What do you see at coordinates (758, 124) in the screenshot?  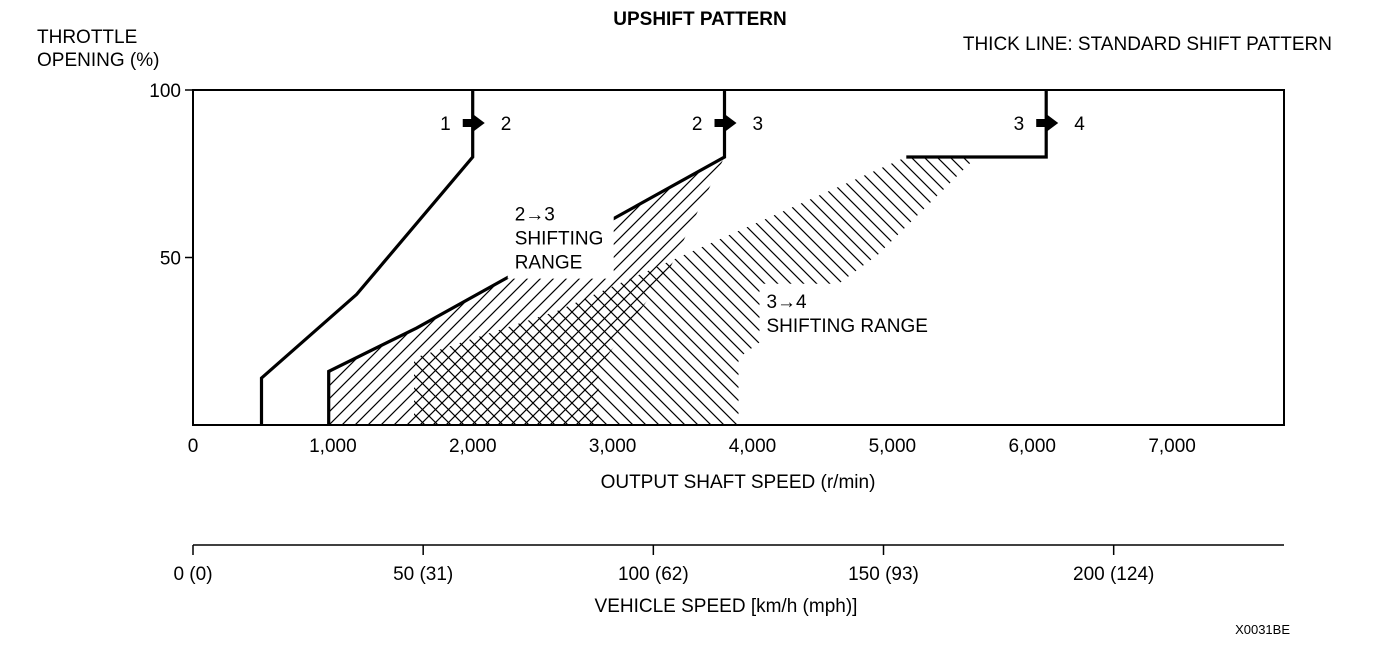 I see `shift-to-gear: 3` at bounding box center [758, 124].